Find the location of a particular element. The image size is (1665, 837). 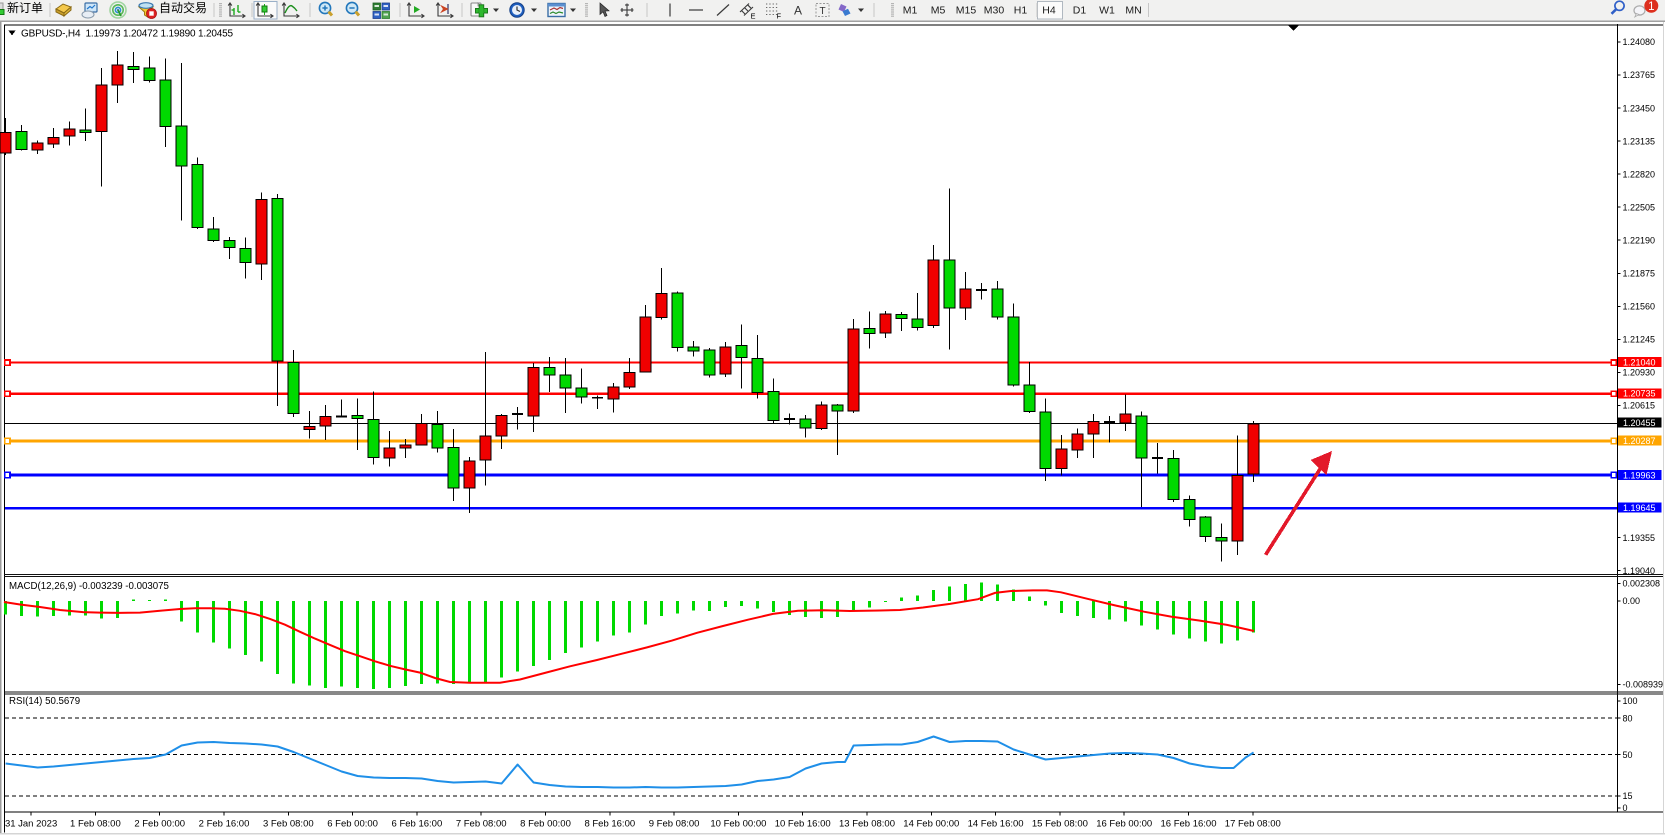

svg-text: 1.21875 is located at coordinates (1639, 274).